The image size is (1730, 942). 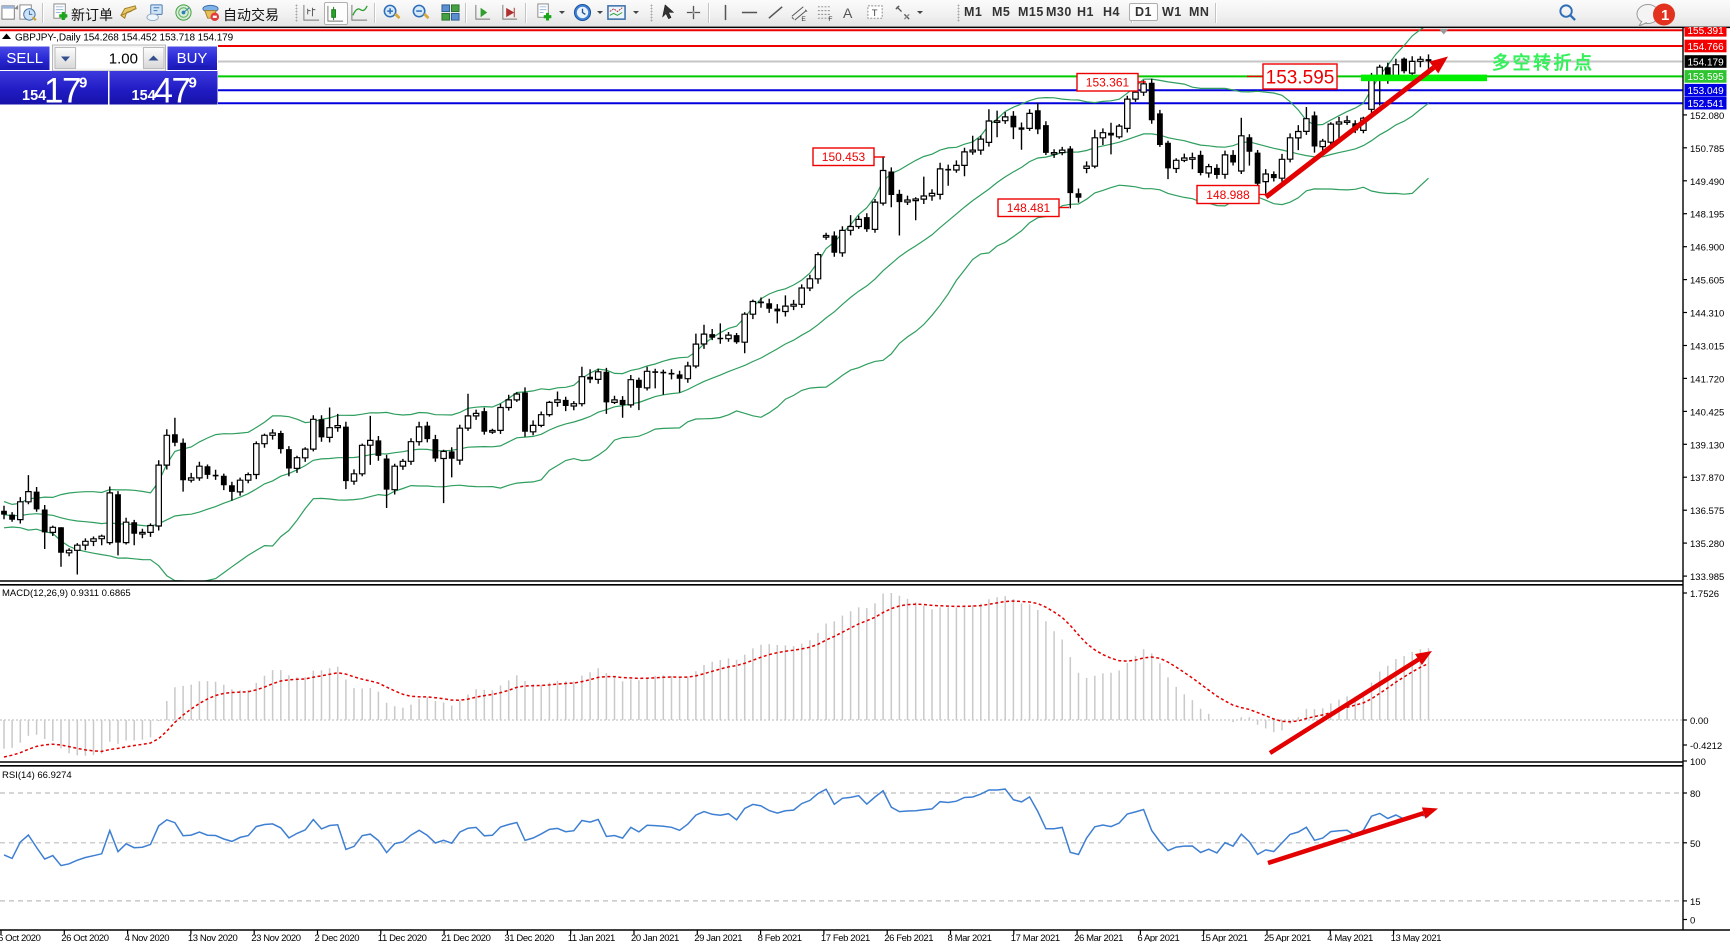 I want to click on svg-text: 140.425, so click(x=1707, y=412).